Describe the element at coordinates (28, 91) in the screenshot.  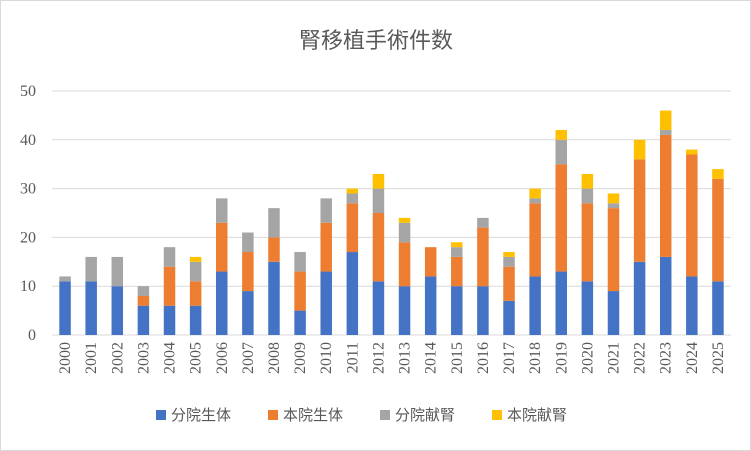
I see `y-tick-label: 50` at that location.